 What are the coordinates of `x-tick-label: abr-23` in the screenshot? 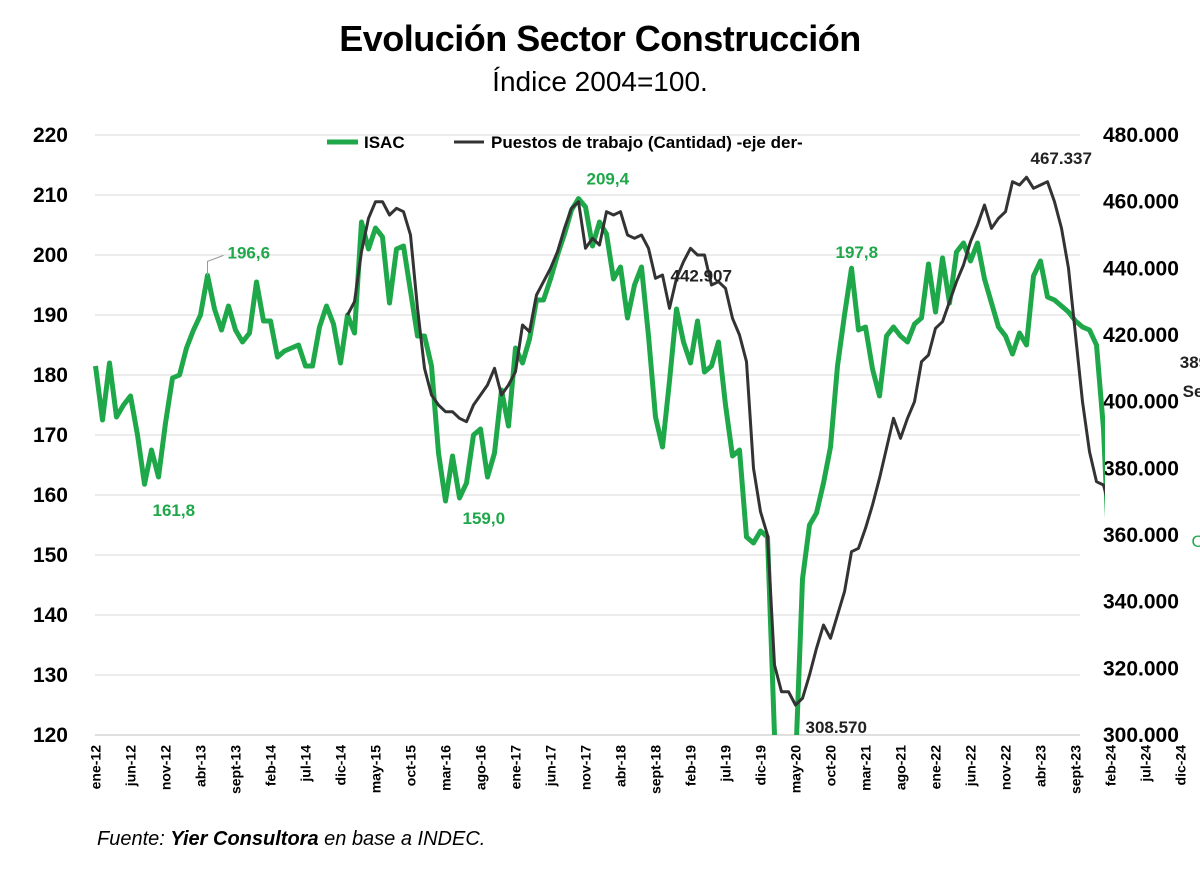 It's located at (1041, 766).